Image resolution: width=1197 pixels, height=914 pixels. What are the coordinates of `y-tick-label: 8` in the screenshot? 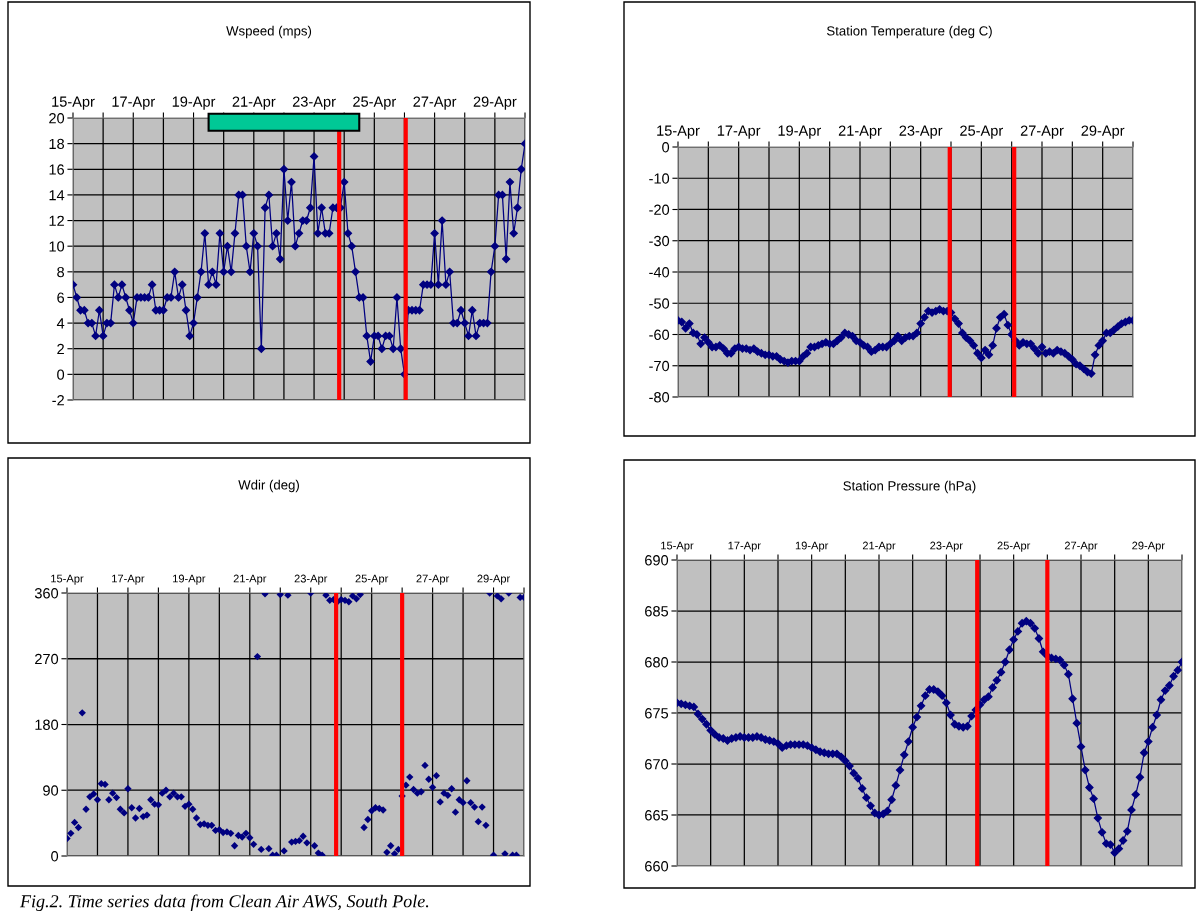 It's located at (61, 272).